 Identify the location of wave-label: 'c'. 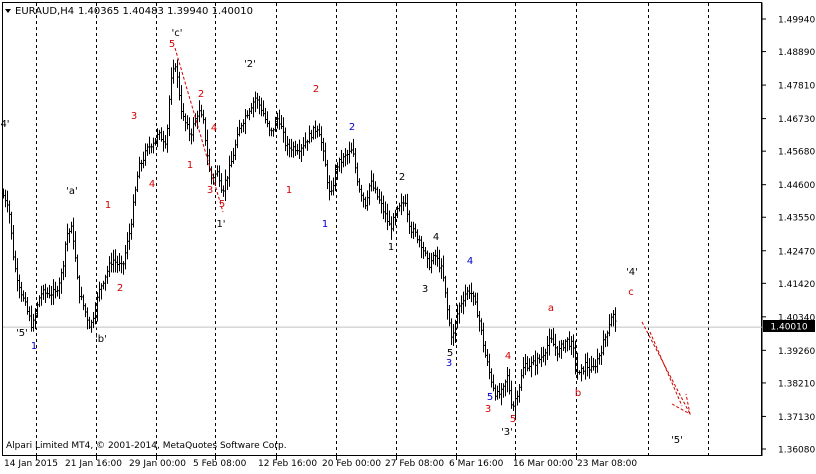
(177, 33).